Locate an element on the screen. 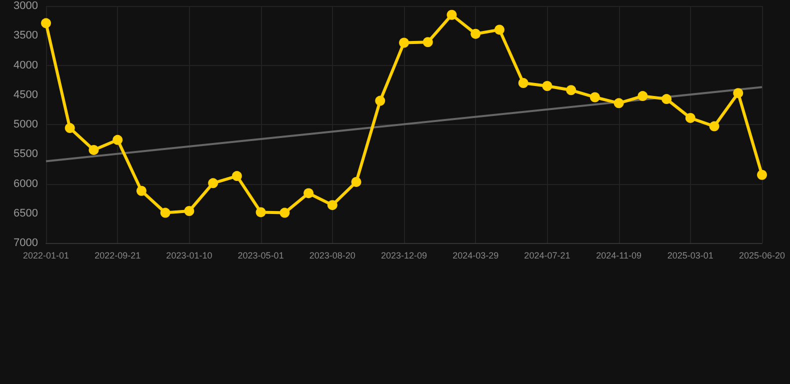  y-tick-label: 6500 is located at coordinates (26, 213).